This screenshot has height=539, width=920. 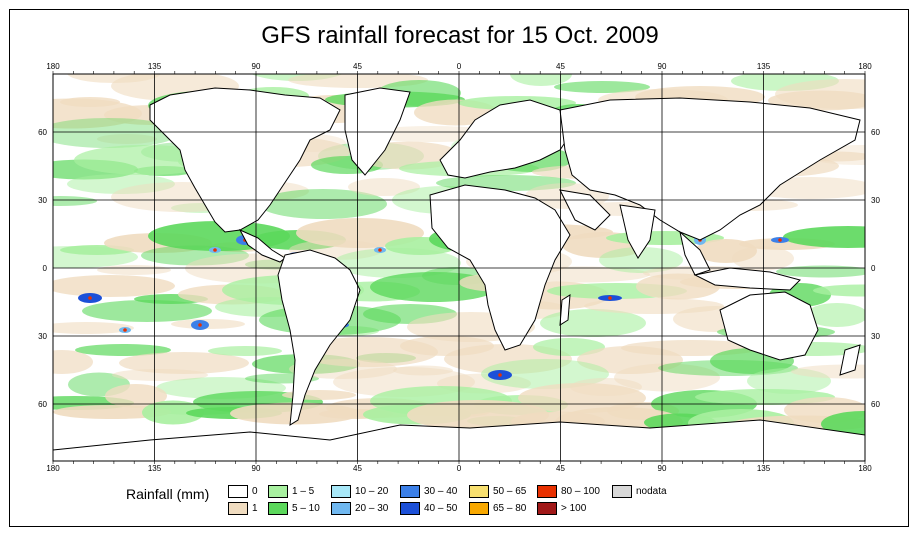 I want to click on greenland, so click(x=377, y=131).